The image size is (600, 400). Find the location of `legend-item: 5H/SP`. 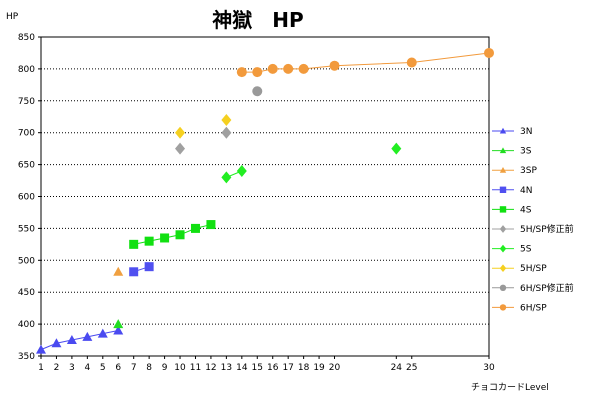

legend-item: 5H/SP is located at coordinates (519, 269).